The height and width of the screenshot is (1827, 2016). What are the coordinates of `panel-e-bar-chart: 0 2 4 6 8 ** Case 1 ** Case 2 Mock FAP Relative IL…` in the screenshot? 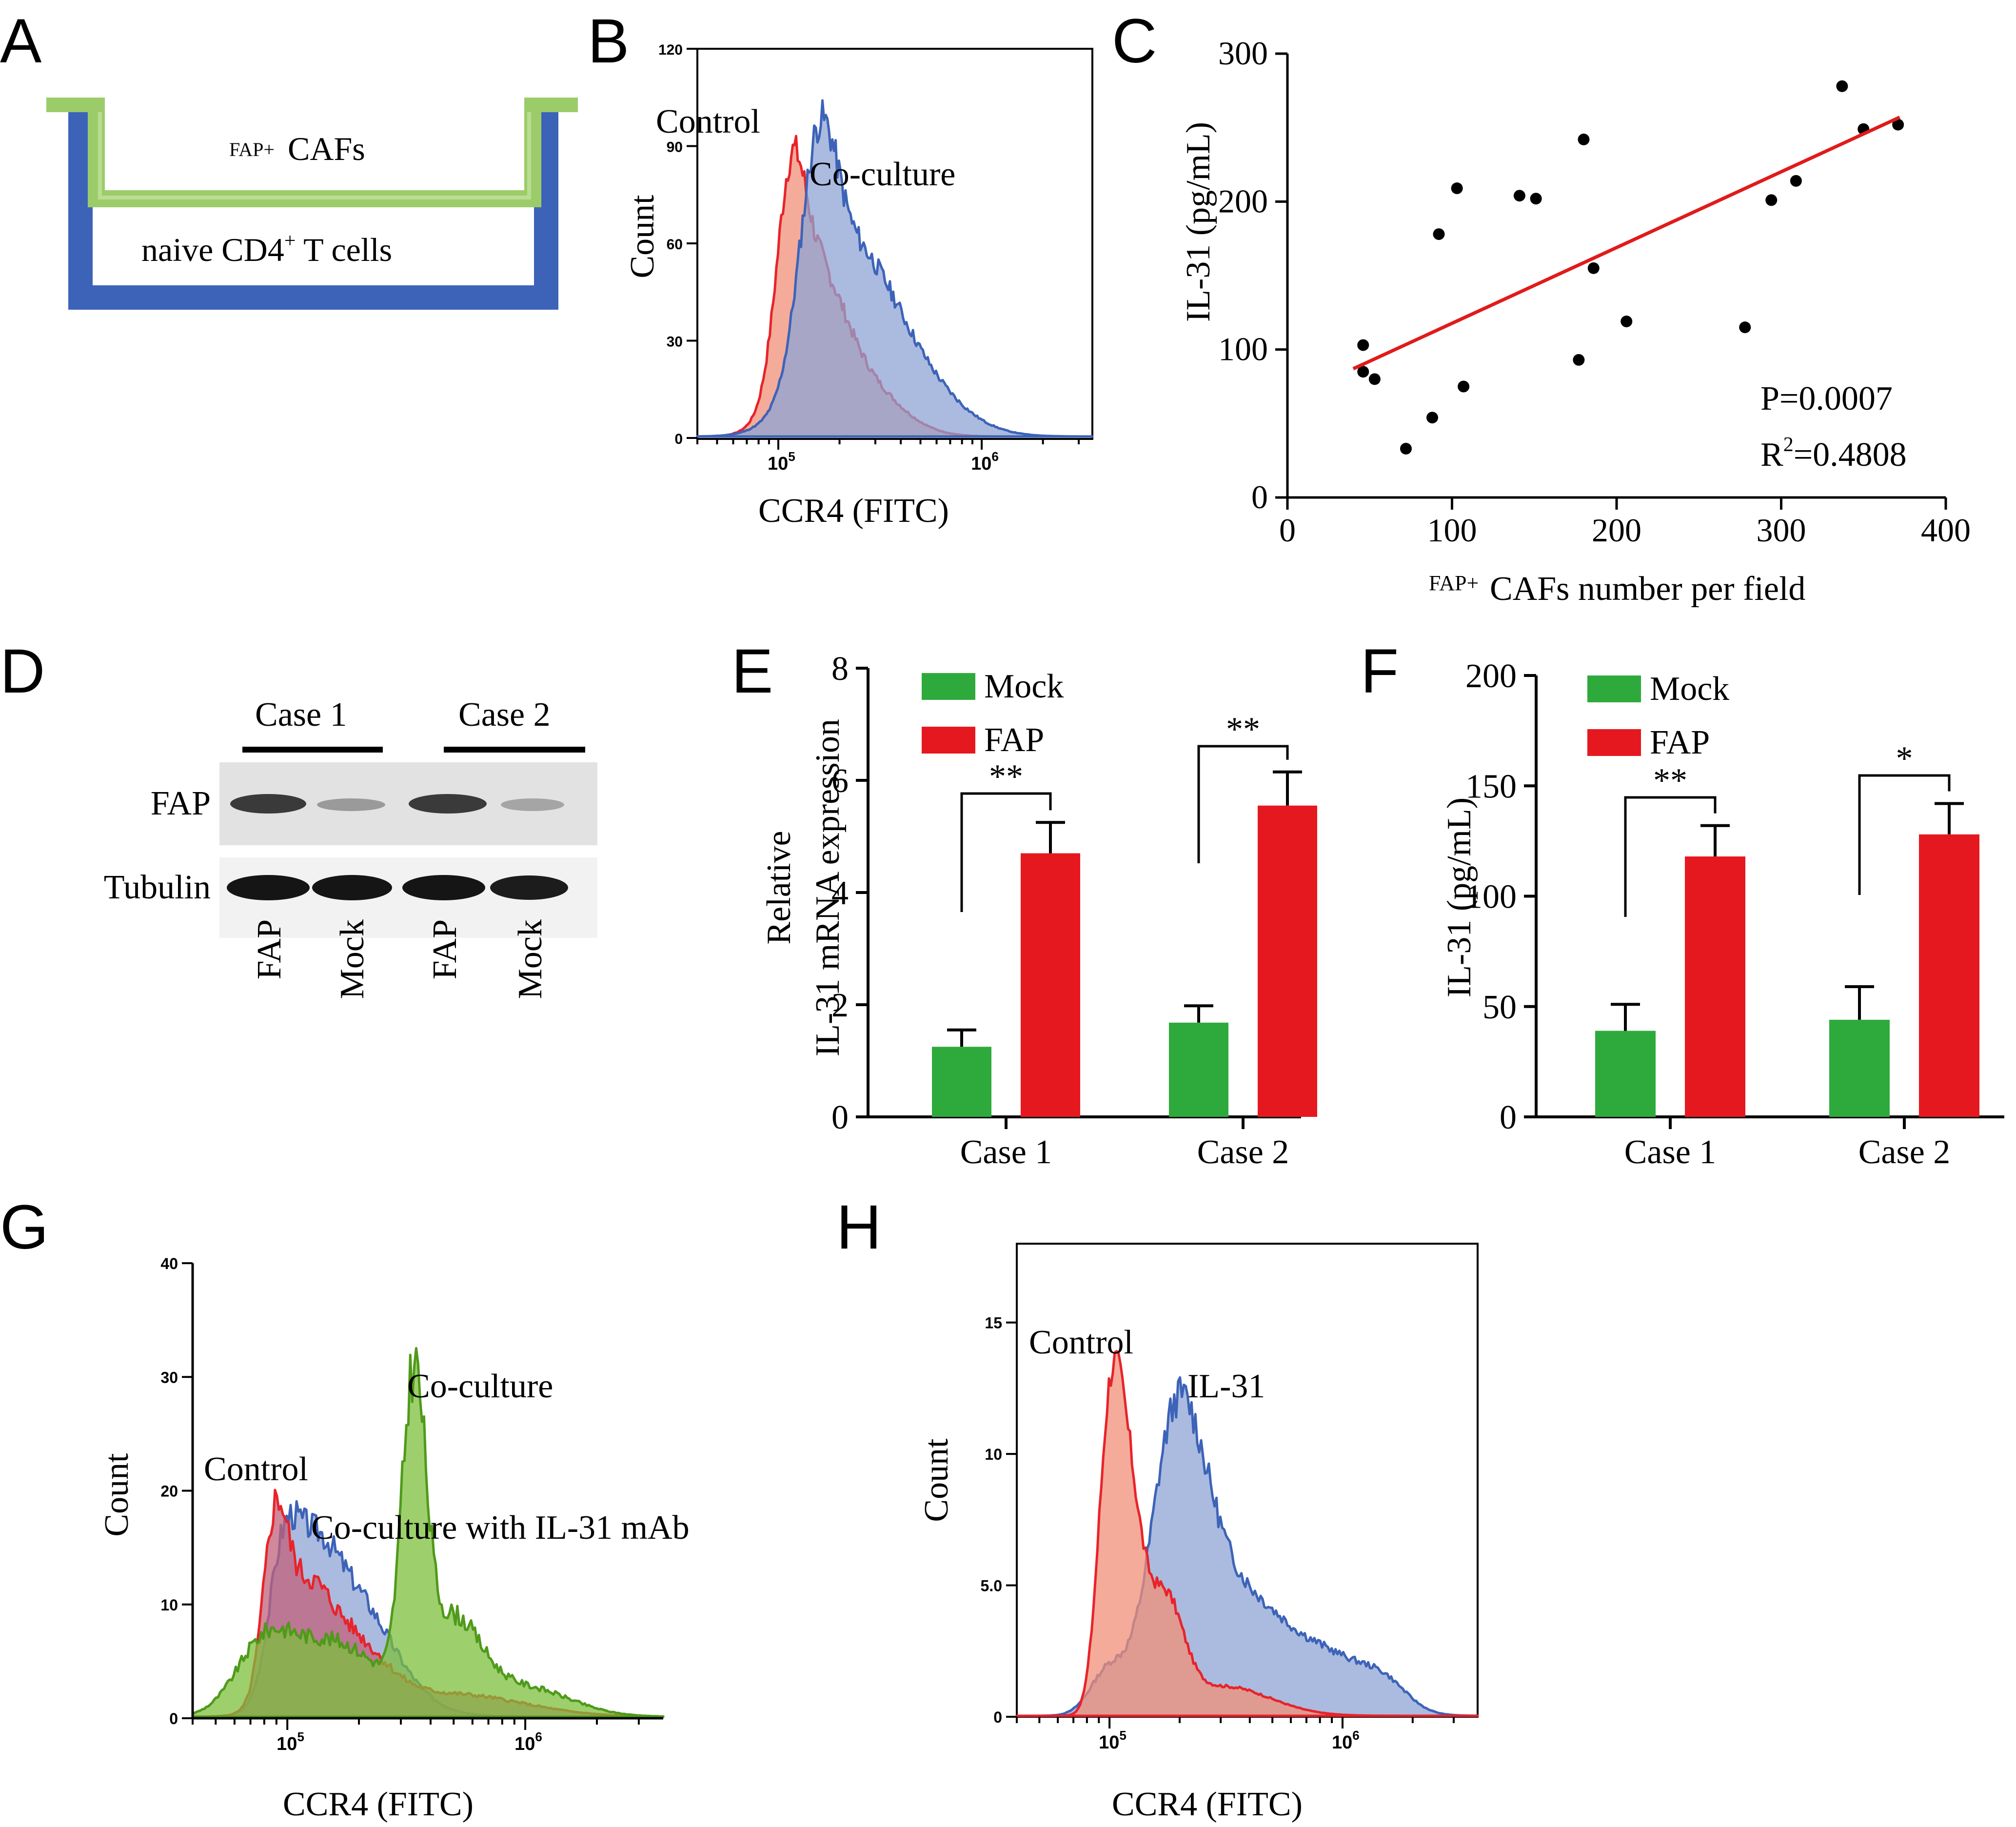 It's located at (1038, 910).